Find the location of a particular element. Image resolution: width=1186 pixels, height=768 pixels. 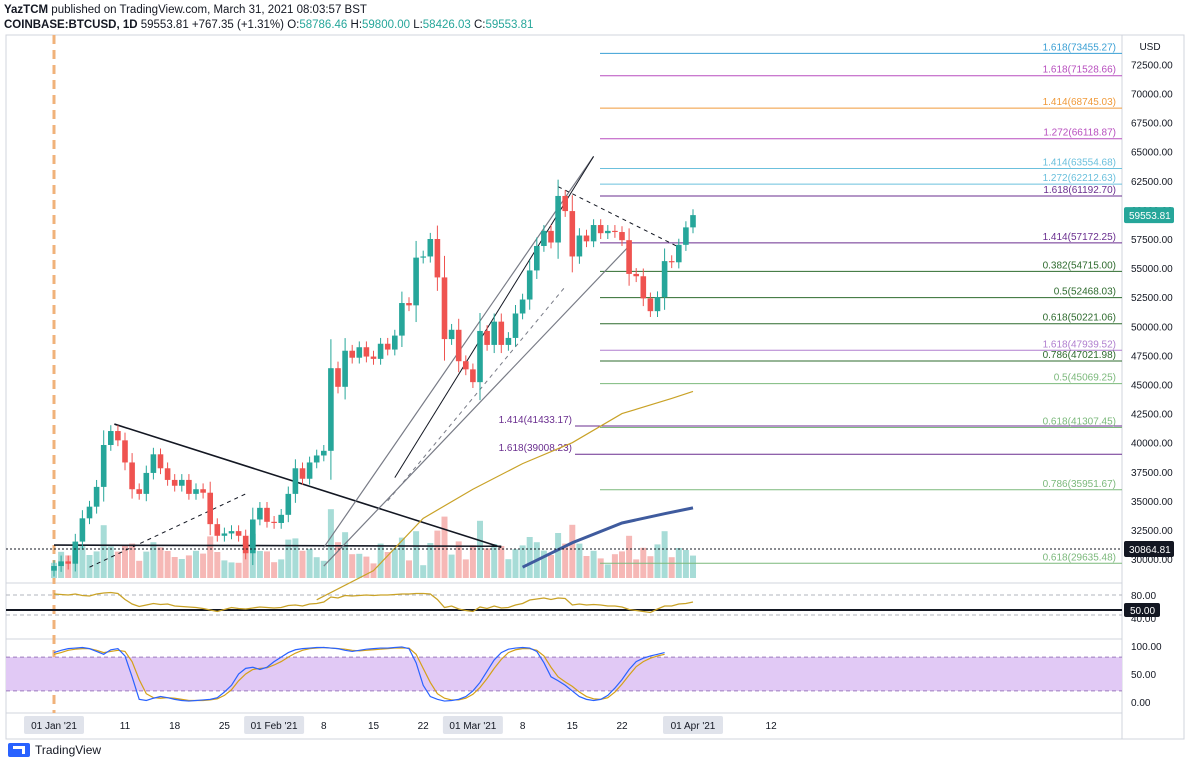

price-tick-label: 45000.00 is located at coordinates (1152, 385).